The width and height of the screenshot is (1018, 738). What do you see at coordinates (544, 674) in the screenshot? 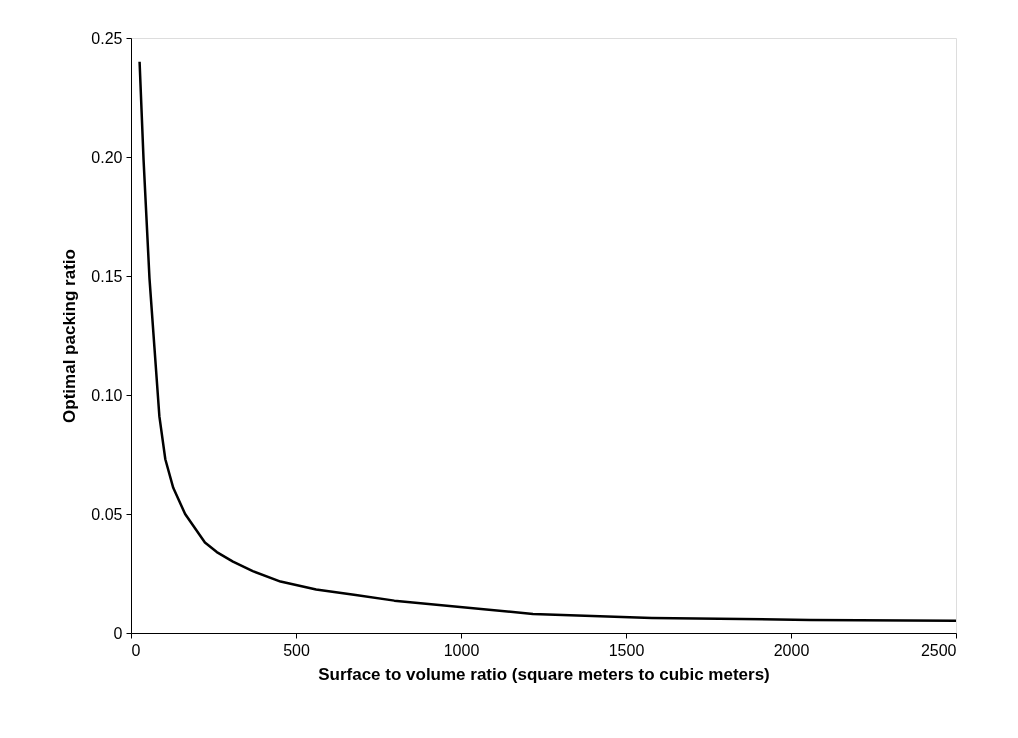
I see `x-axis-title: Surface to volume ratio (square meters to cubic meters)` at bounding box center [544, 674].